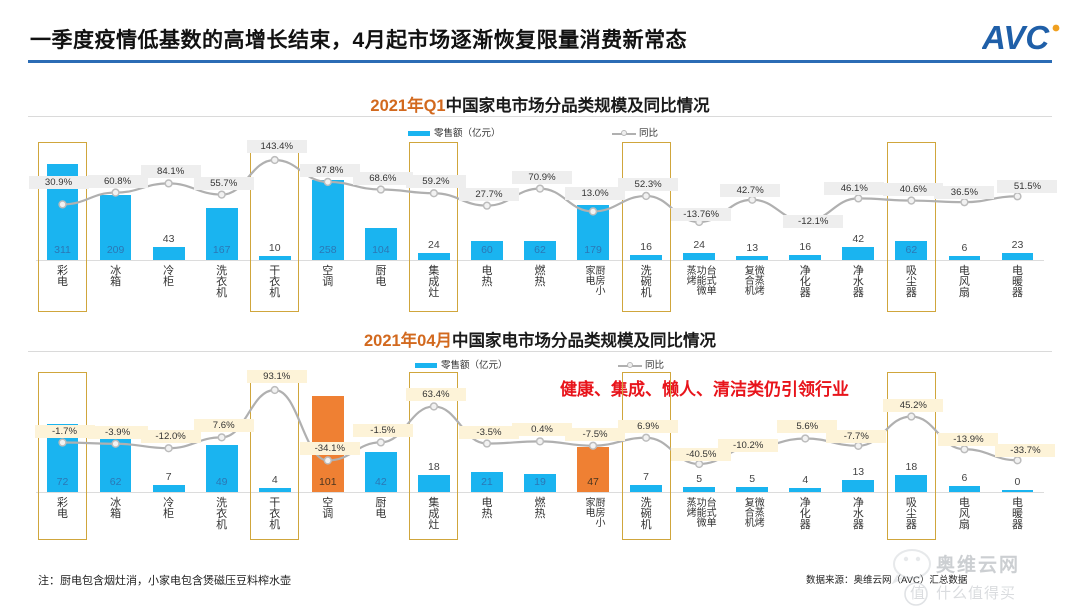 The image size is (1080, 613). Describe the element at coordinates (805, 480) in the screenshot. I see `bar-value-净化器: 4` at that location.